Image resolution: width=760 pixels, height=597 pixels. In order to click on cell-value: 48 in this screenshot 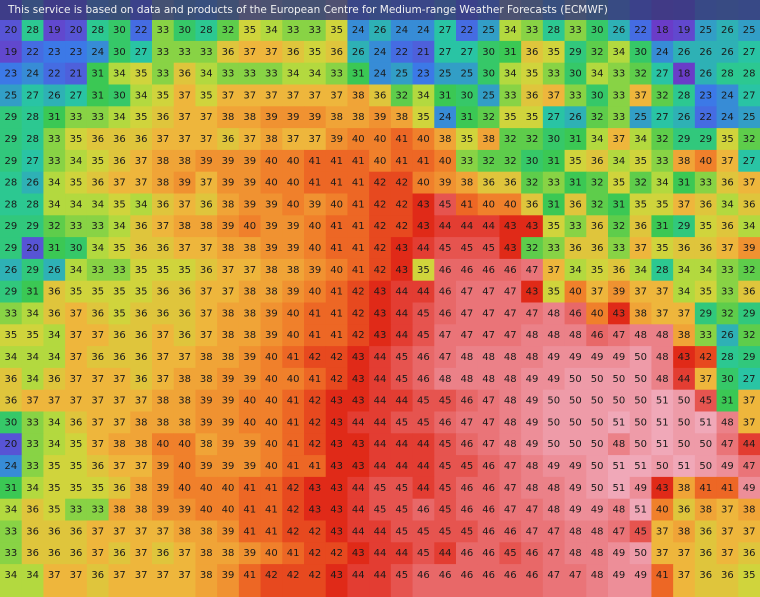, I will do `click(575, 335)`.